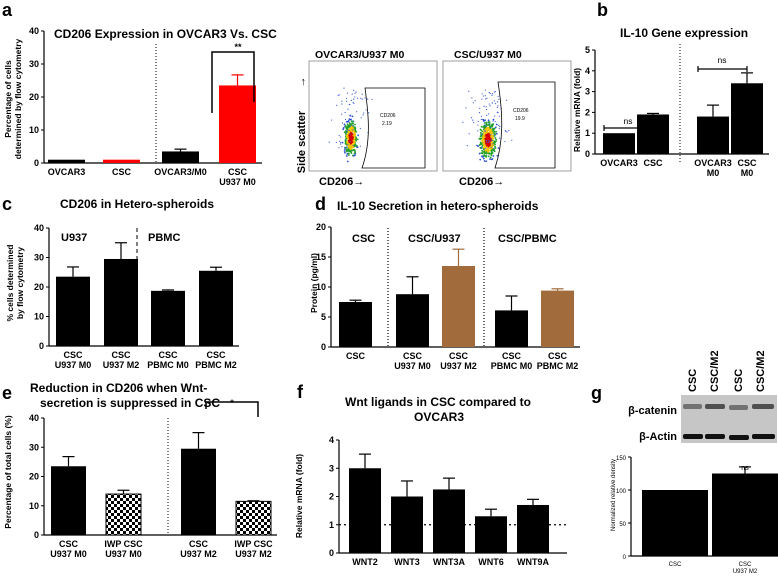 The width and height of the screenshot is (778, 577). I want to click on category-label-line: OVCAR3, so click(619, 163).